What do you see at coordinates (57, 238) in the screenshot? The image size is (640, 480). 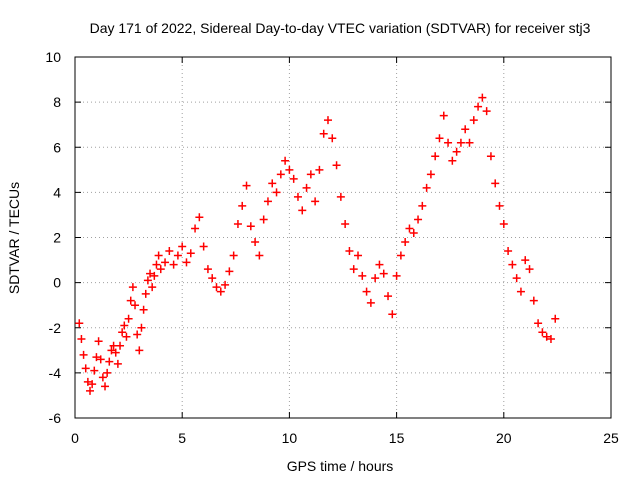 I see `y-tick-label: 2` at bounding box center [57, 238].